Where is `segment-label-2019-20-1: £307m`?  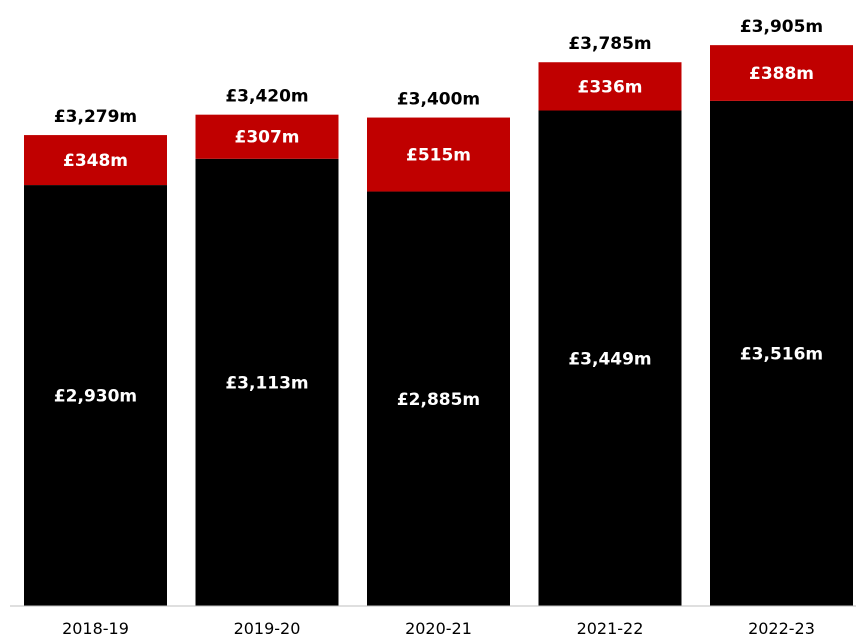
segment-label-2019-20-1: £307m is located at coordinates (266, 138).